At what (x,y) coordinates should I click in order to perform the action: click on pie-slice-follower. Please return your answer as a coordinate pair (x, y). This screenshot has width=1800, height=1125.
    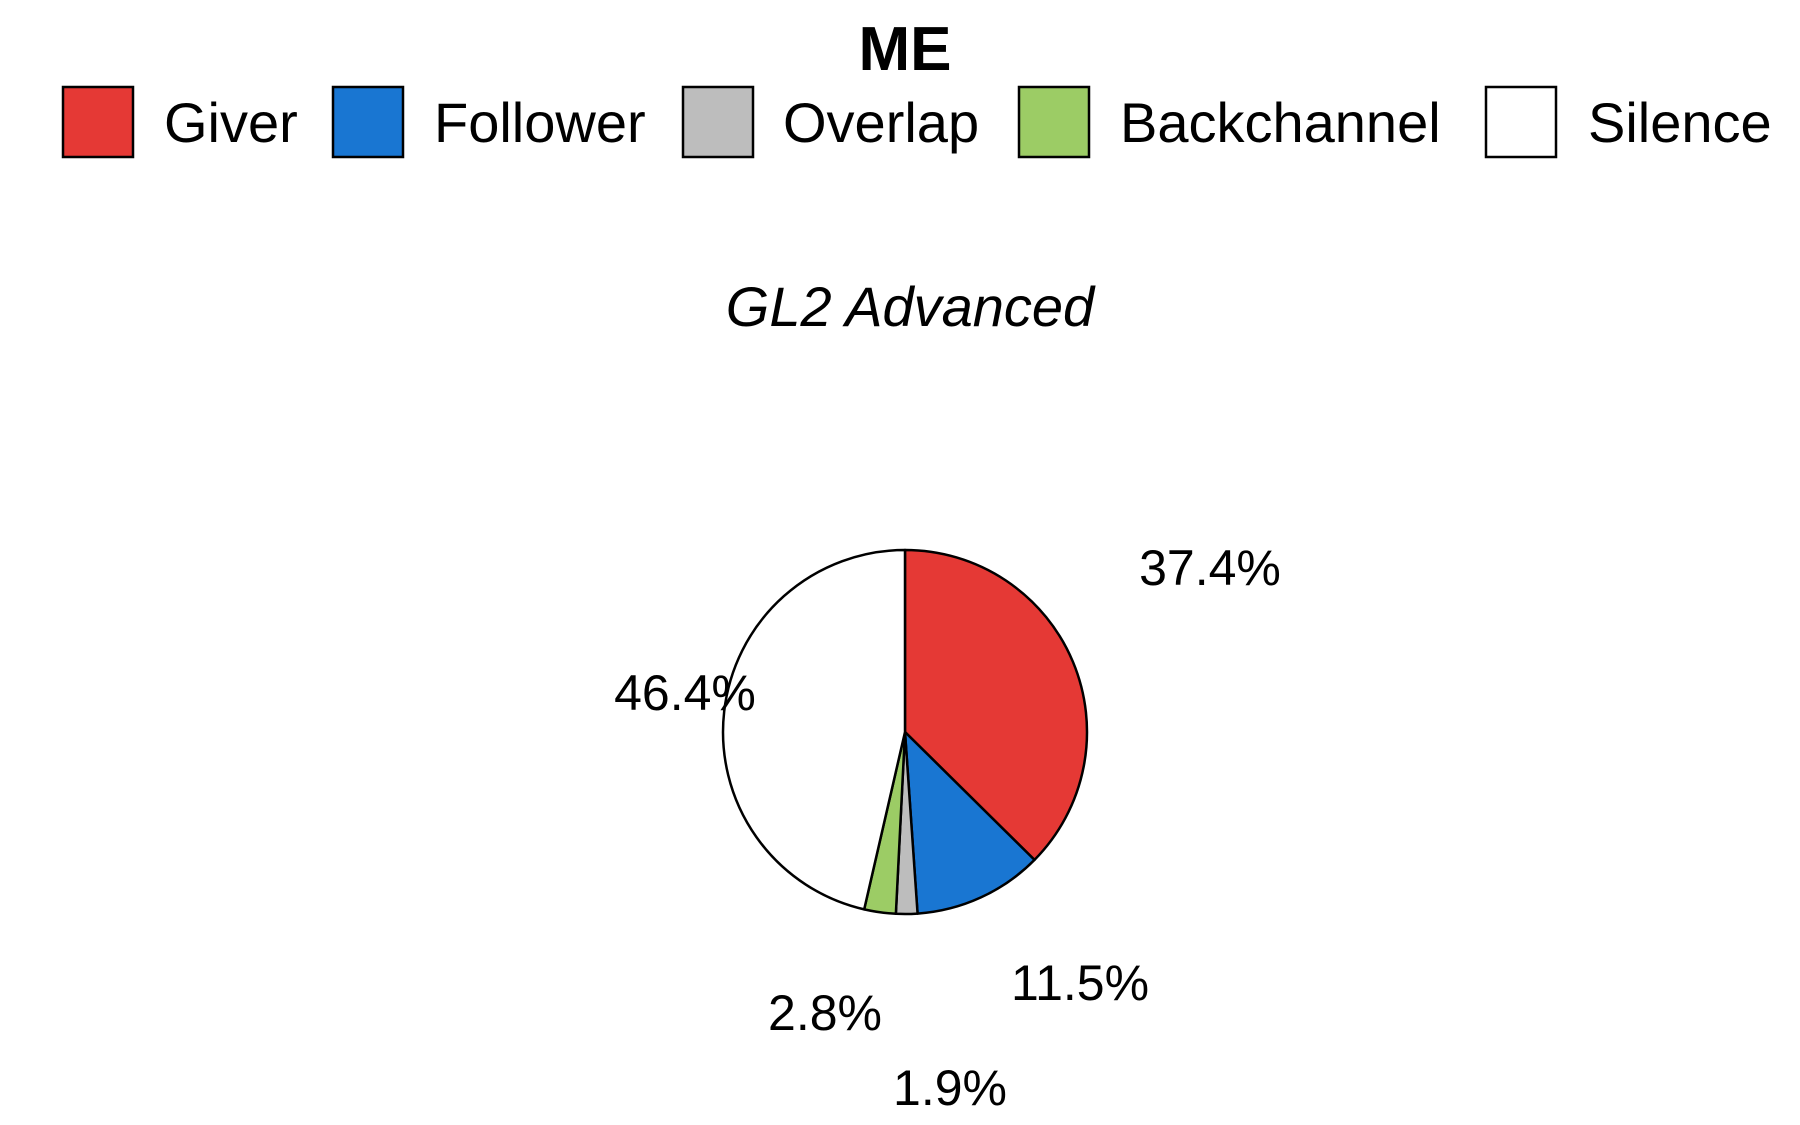
    Looking at the image, I should click on (969, 822).